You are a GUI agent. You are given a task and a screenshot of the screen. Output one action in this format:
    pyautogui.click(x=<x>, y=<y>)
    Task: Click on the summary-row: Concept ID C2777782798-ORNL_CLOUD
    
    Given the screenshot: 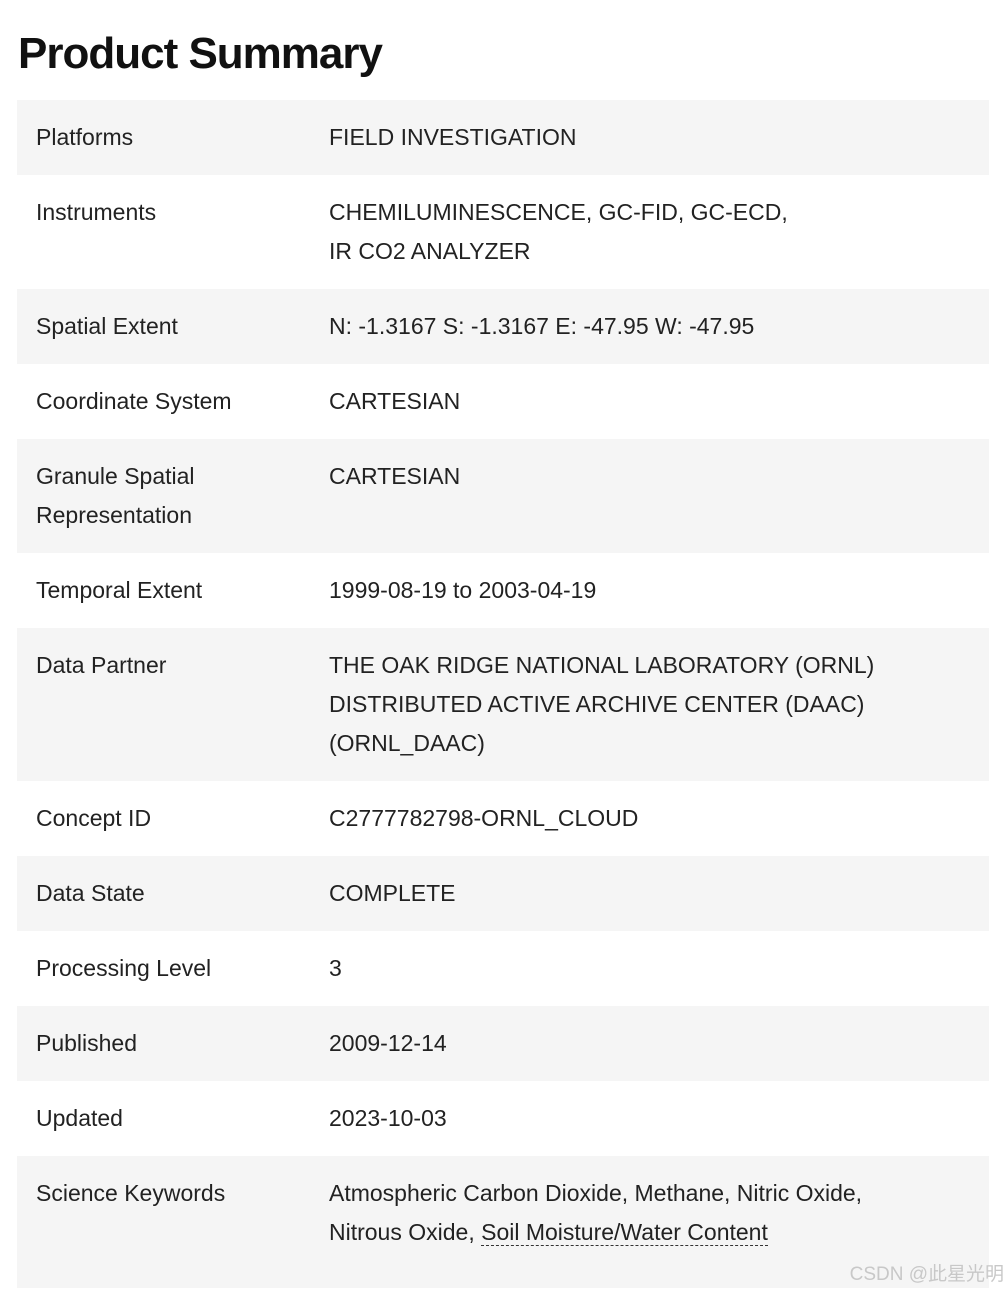 What is the action you would take?
    pyautogui.click(x=503, y=818)
    